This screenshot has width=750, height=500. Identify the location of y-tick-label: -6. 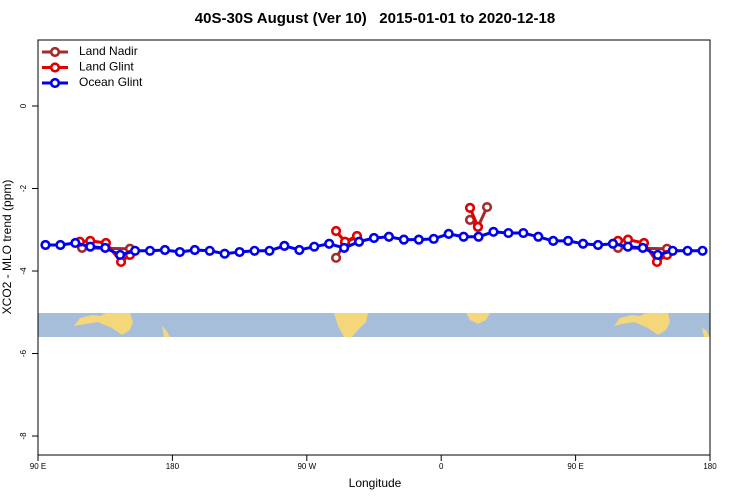
(23, 353).